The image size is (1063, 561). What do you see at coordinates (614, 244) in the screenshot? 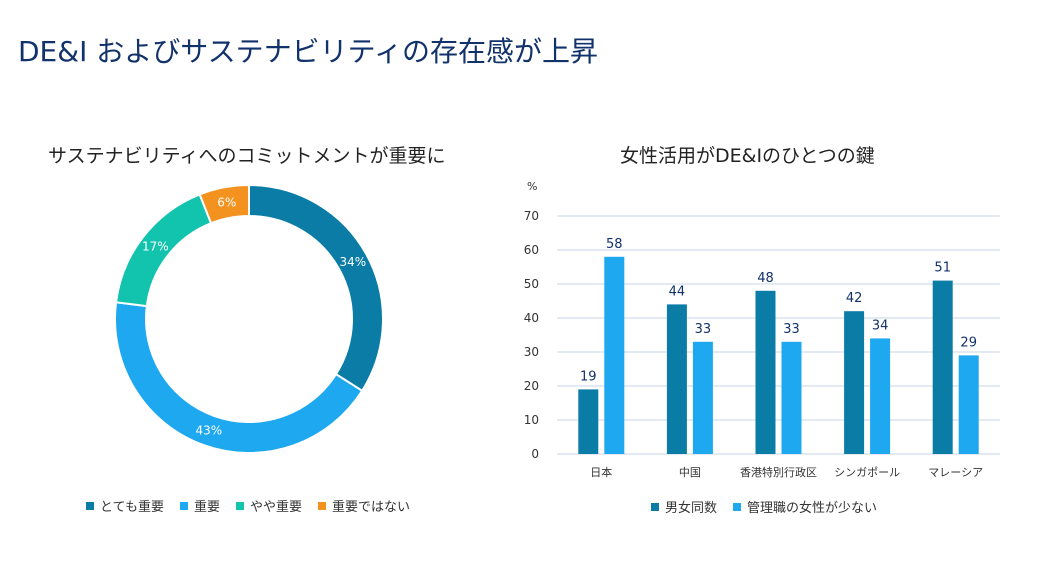
I see `bar-data-label: 58` at bounding box center [614, 244].